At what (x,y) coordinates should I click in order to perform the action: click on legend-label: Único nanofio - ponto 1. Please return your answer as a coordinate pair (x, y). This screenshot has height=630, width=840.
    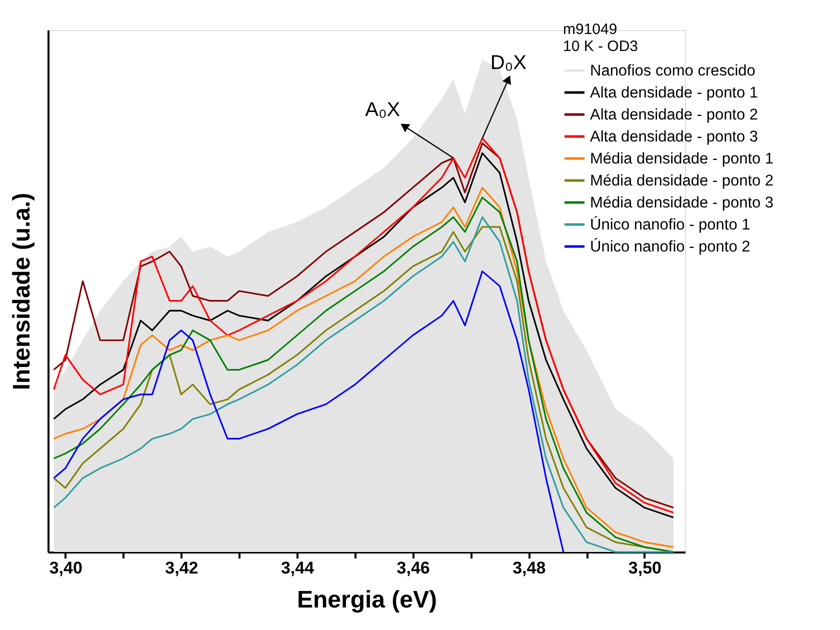
    Looking at the image, I should click on (670, 225).